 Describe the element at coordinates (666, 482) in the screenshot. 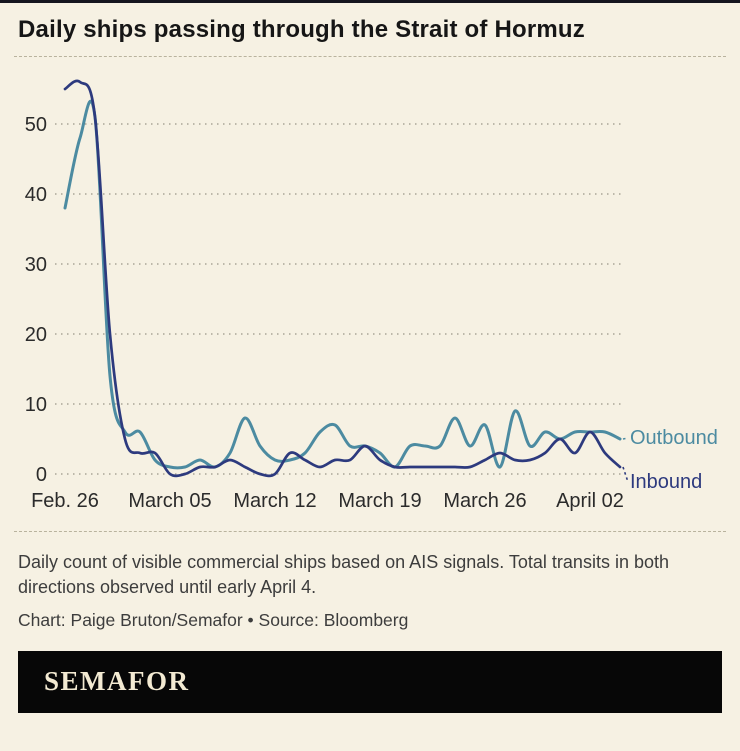

I see `series-label-inbound: Inbound` at that location.